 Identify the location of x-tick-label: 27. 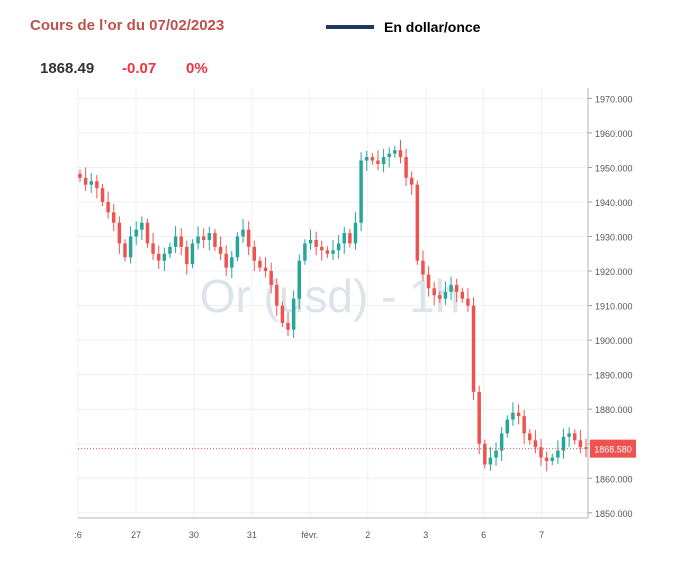
(136, 535).